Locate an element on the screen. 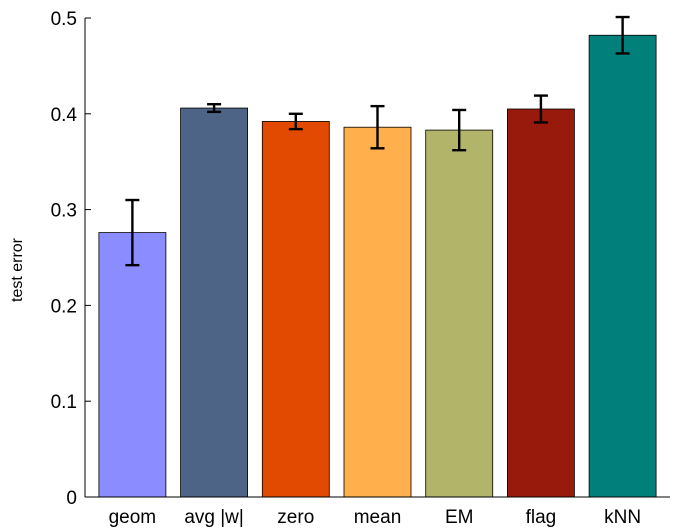 The width and height of the screenshot is (677, 529). x-tick-label: EM is located at coordinates (459, 517).